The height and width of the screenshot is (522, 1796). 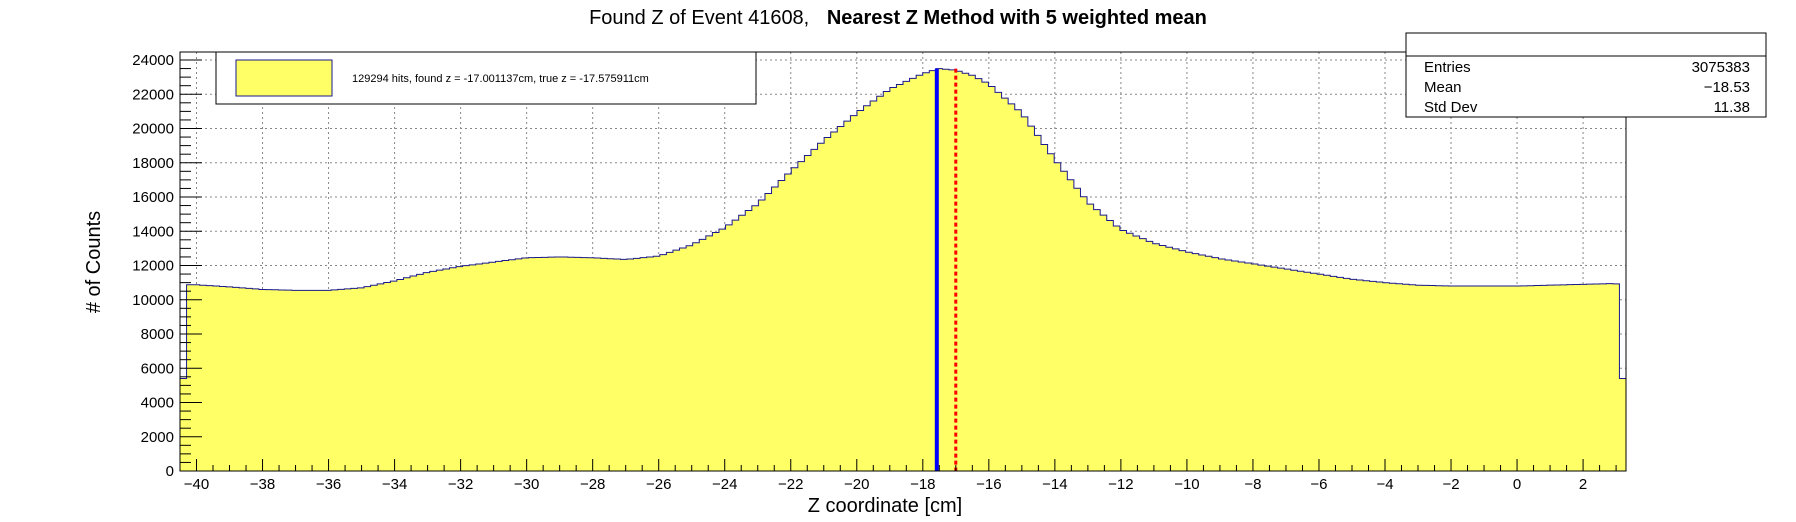 What do you see at coordinates (284, 78) in the screenshot?
I see `legend-swatch` at bounding box center [284, 78].